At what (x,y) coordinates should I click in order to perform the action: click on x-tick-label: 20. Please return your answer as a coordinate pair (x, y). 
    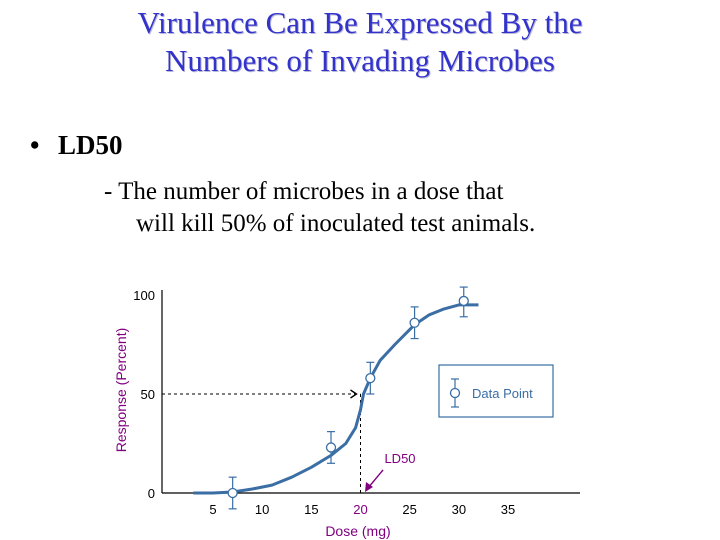
    Looking at the image, I should click on (360, 509).